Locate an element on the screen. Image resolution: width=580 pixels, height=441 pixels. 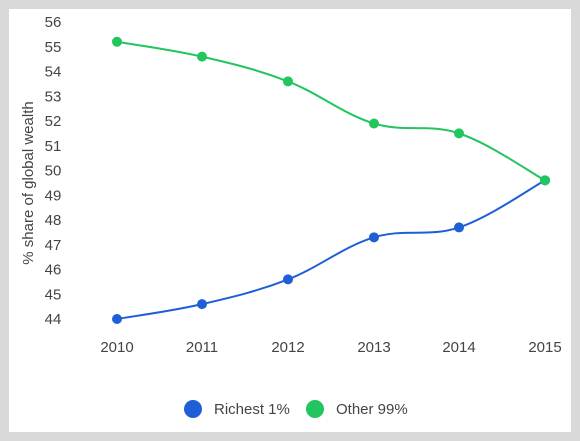
y-tick-label: 50 is located at coordinates (53, 171).